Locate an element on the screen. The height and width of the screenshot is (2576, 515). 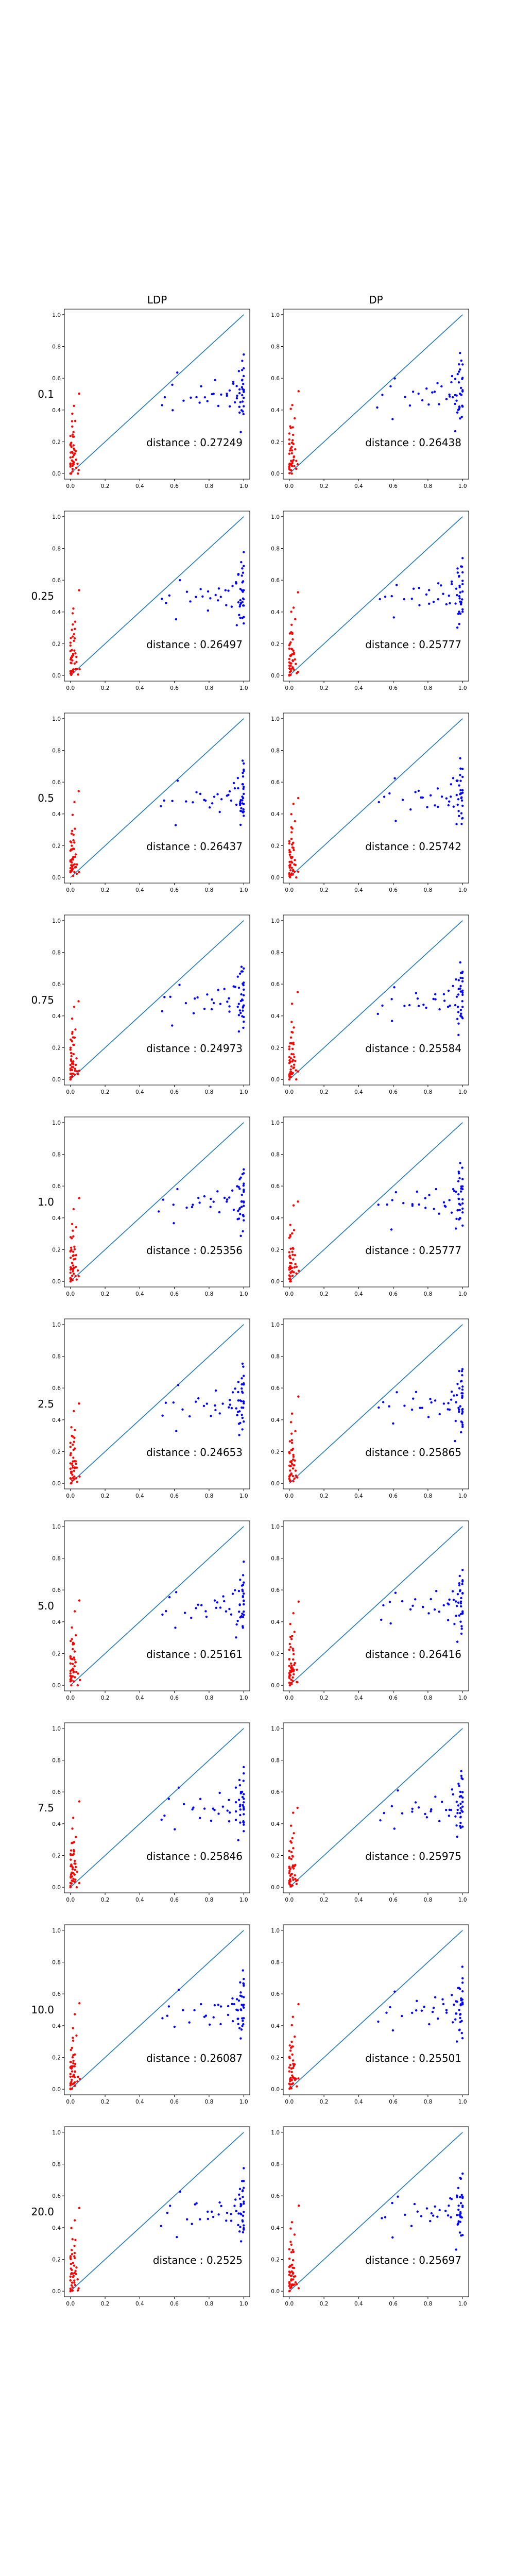
y-tick-label: 0.0 is located at coordinates (57, 2292).